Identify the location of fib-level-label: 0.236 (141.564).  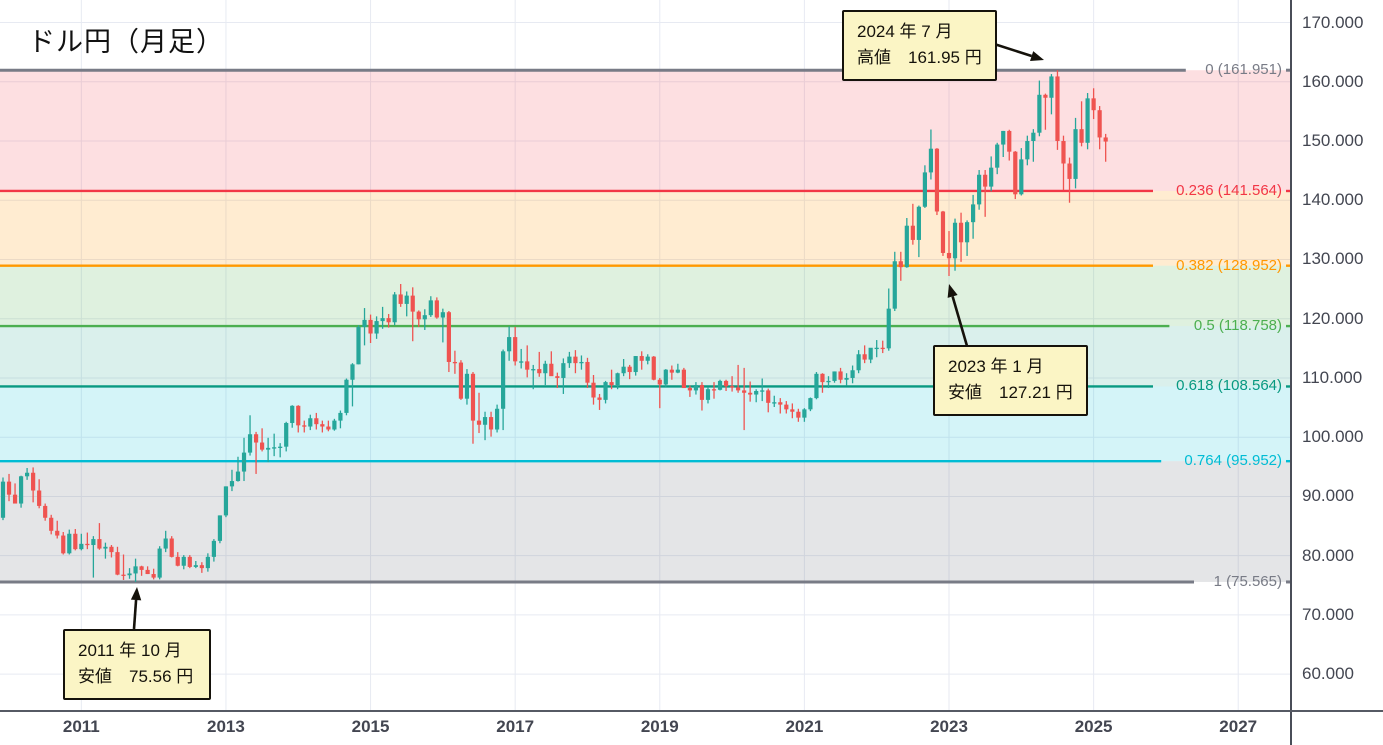
(1229, 190).